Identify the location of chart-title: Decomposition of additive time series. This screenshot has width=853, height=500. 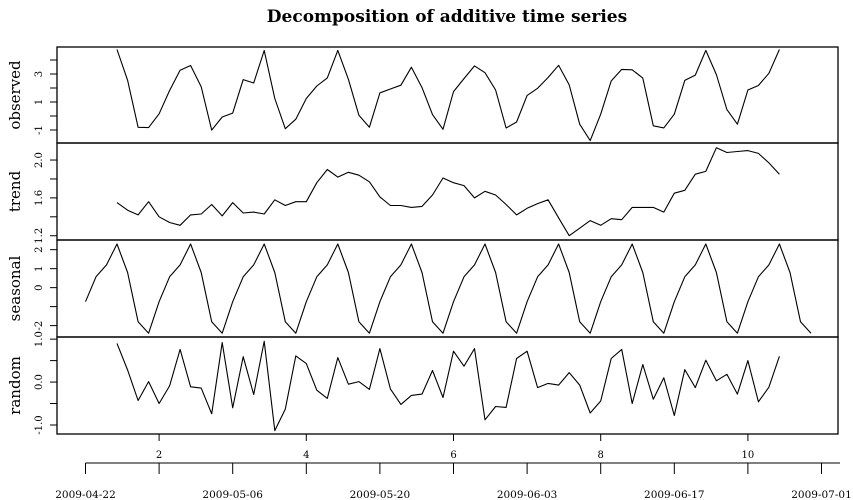
(447, 17).